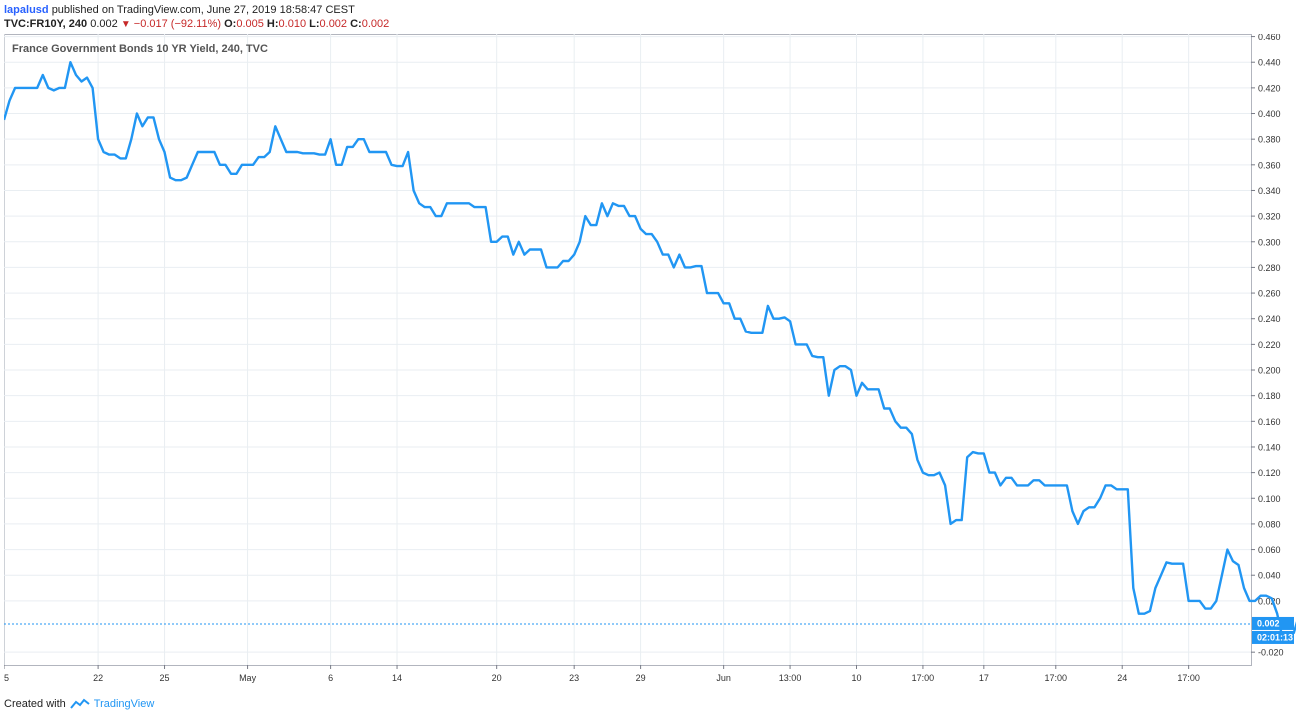 The width and height of the screenshot is (1300, 720). I want to click on down-arrow-icon: ▼, so click(125, 24).